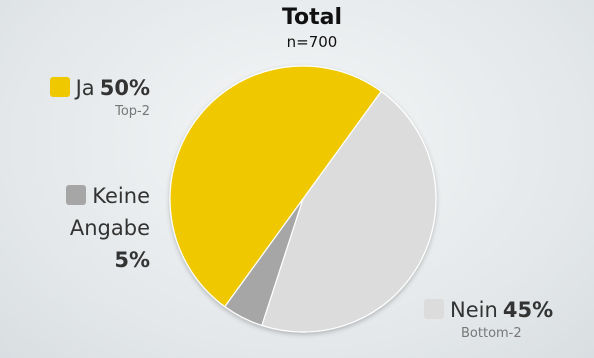 The width and height of the screenshot is (594, 358). What do you see at coordinates (85, 88) in the screenshot?
I see `legend-label-ja: Ja` at bounding box center [85, 88].